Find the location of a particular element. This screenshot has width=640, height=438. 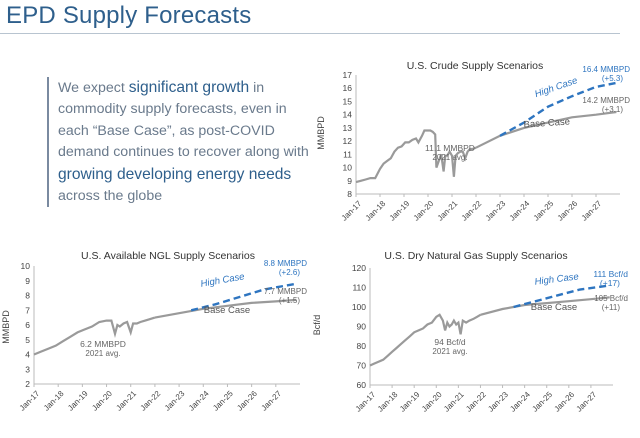

y-tick-label: 2 is located at coordinates (27, 384).